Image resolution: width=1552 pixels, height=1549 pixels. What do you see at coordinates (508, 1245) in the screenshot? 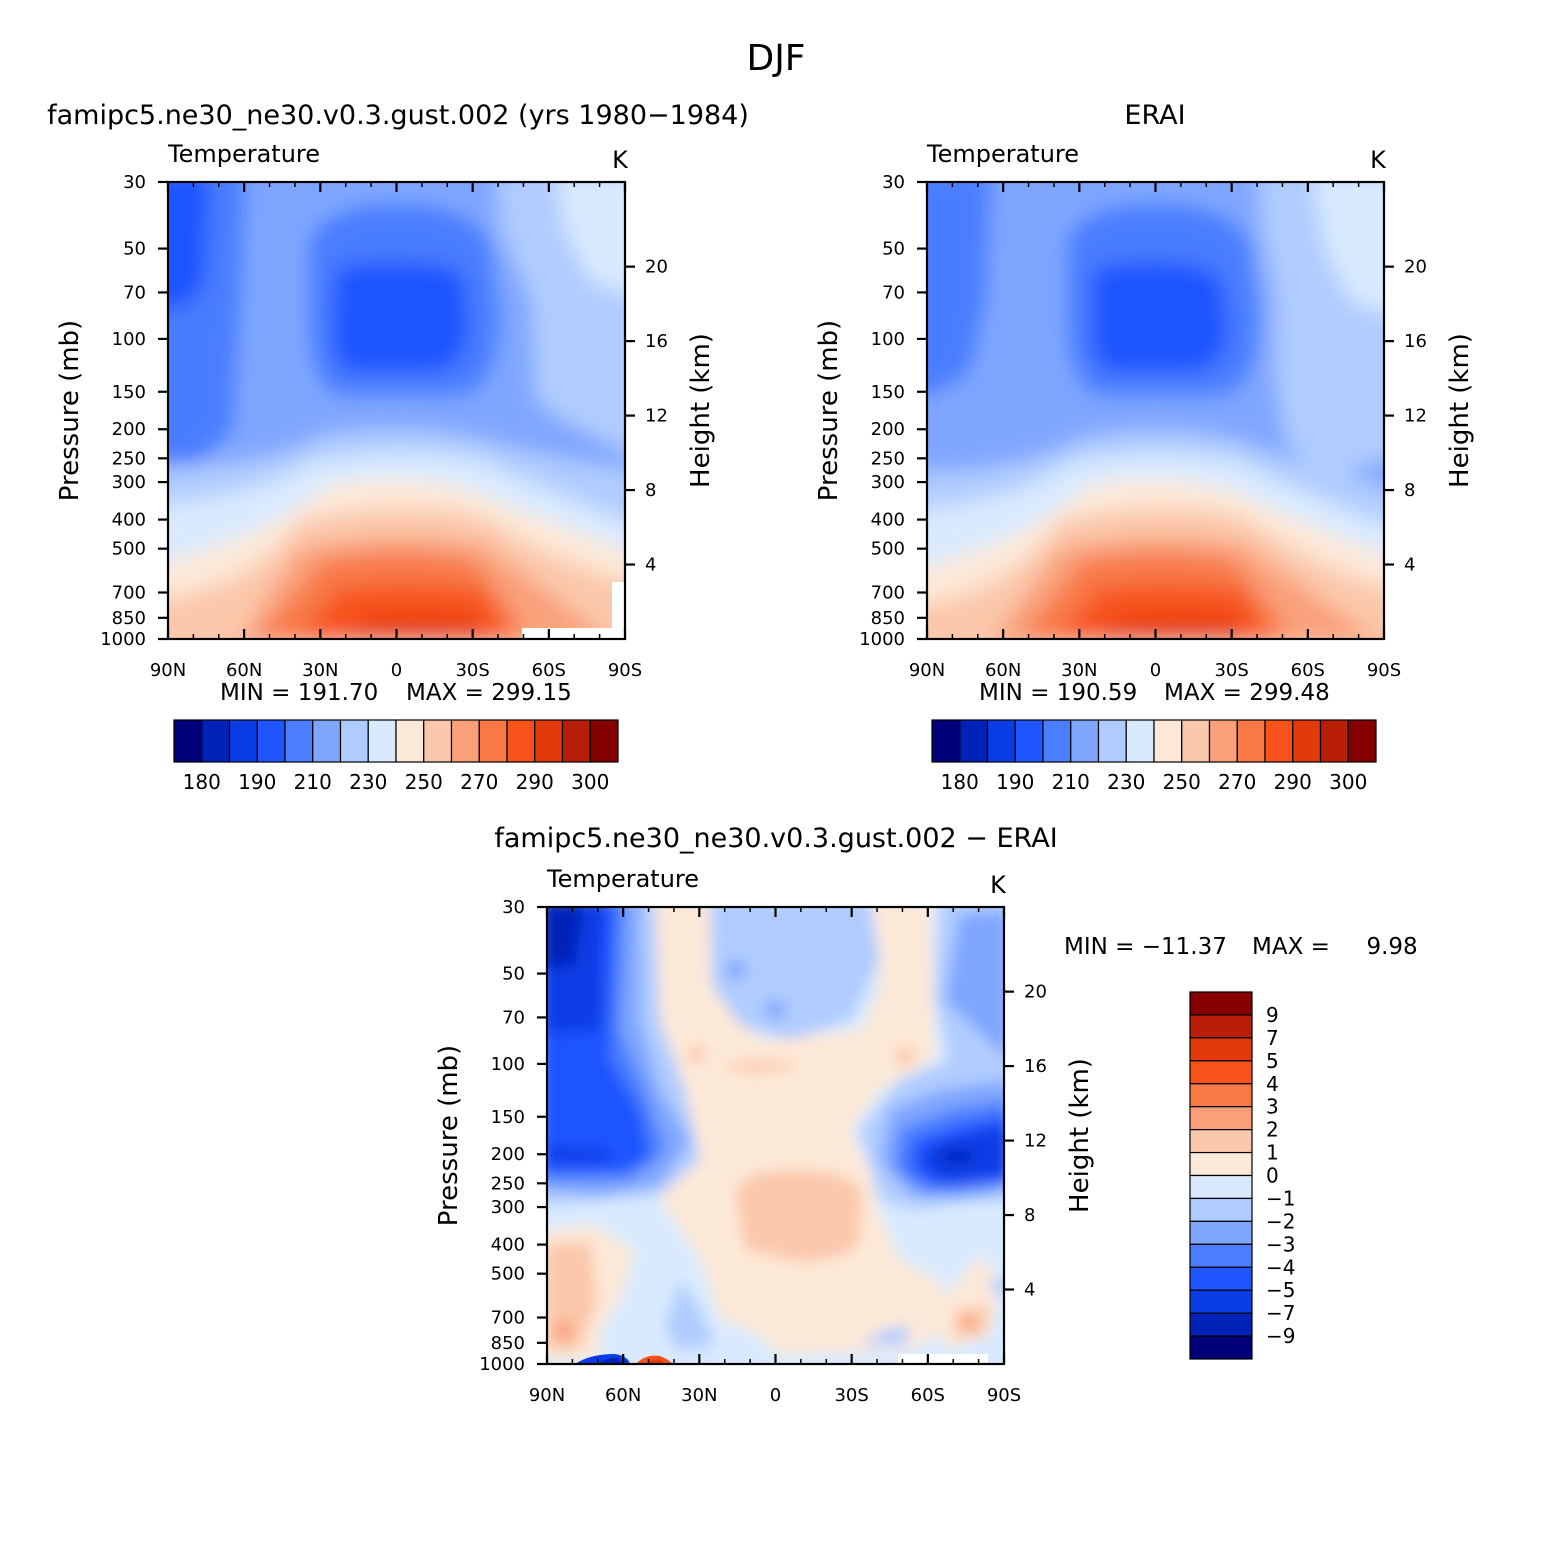
I see `y-tick-label: 400` at bounding box center [508, 1245].